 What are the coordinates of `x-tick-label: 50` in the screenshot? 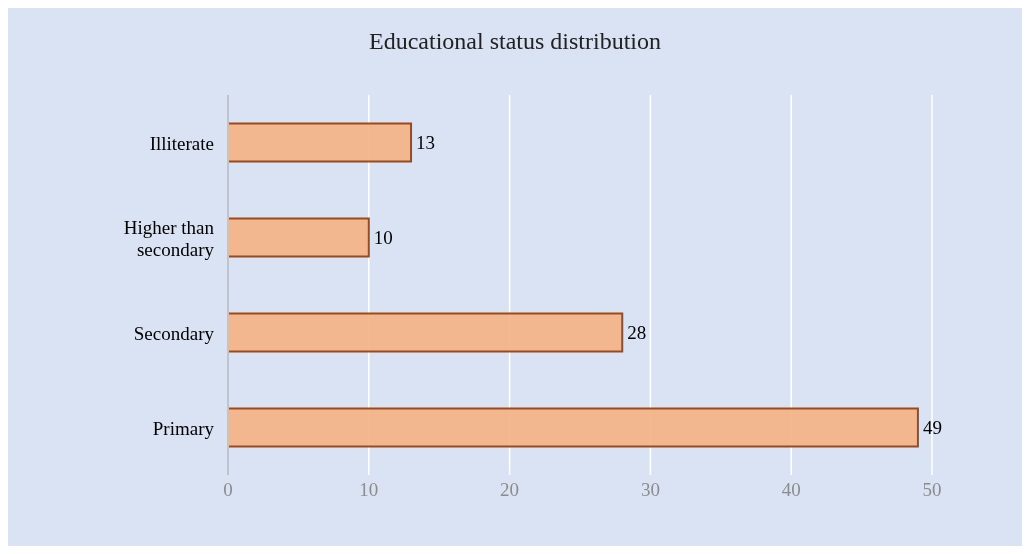 It's located at (932, 490).